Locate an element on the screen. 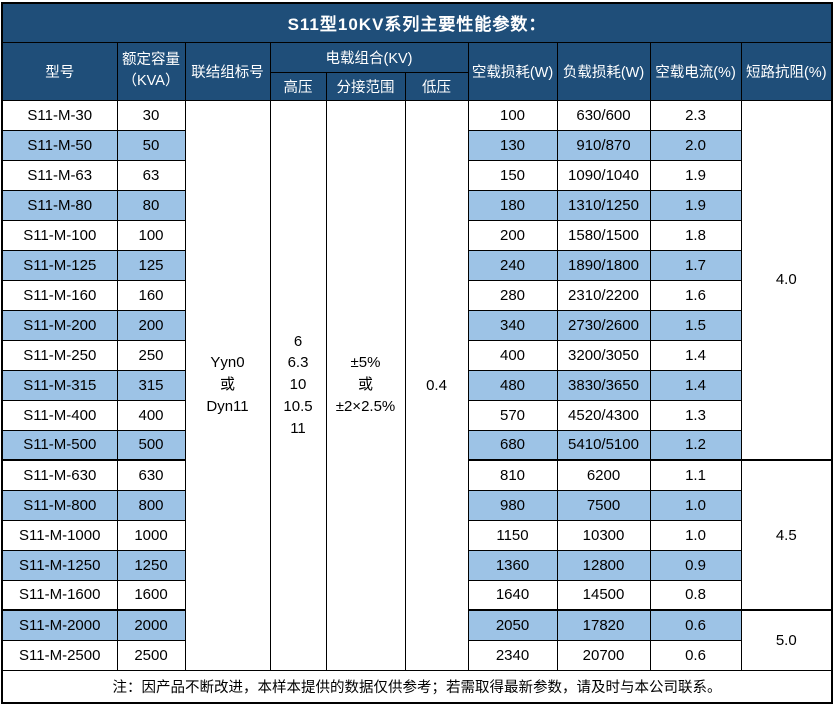 The image size is (834, 706). cell-capacity: 63 is located at coordinates (151, 175).